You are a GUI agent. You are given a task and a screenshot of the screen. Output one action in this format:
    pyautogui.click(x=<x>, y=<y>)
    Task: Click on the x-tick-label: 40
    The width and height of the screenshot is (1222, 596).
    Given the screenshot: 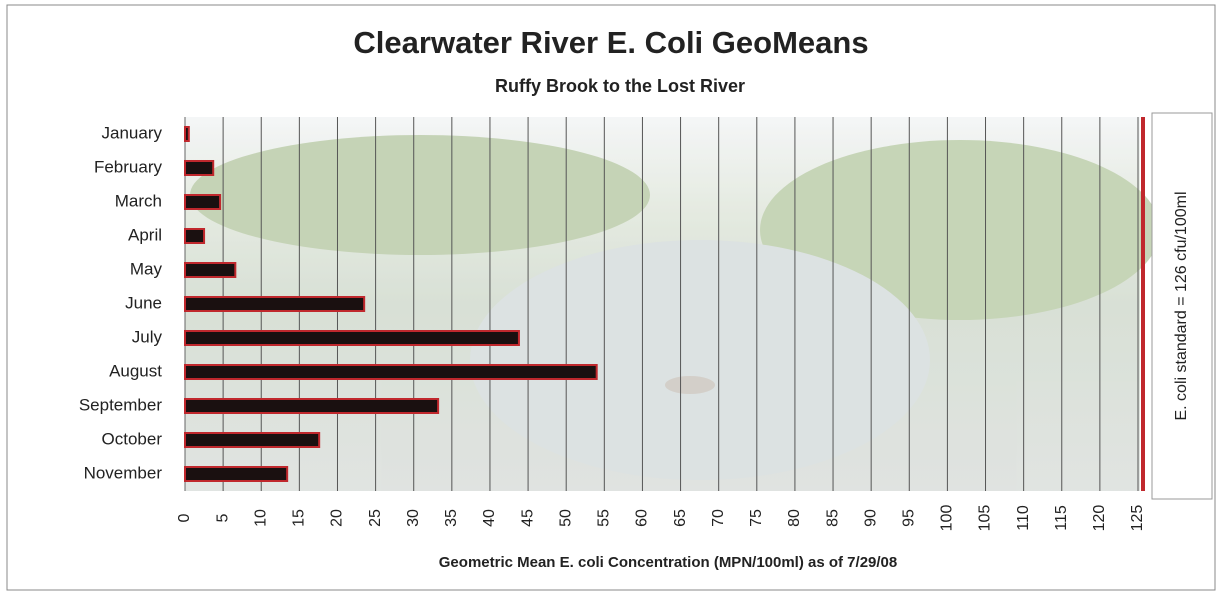 What is the action you would take?
    pyautogui.click(x=489, y=518)
    